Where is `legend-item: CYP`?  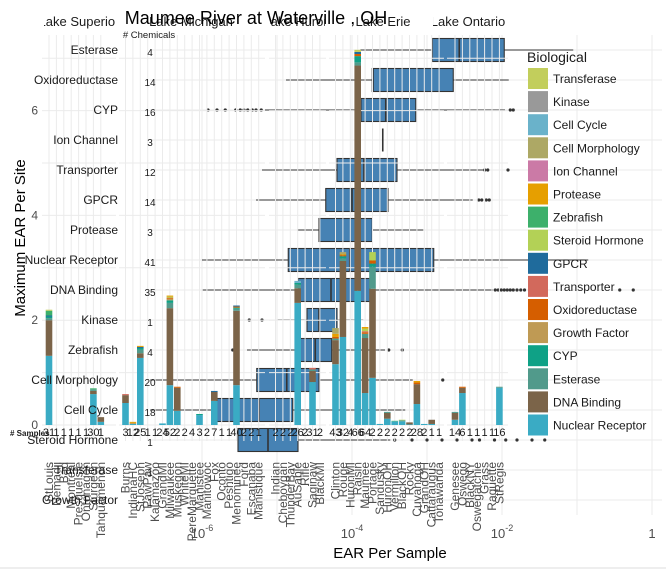
legend-item: CYP is located at coordinates (553, 356).